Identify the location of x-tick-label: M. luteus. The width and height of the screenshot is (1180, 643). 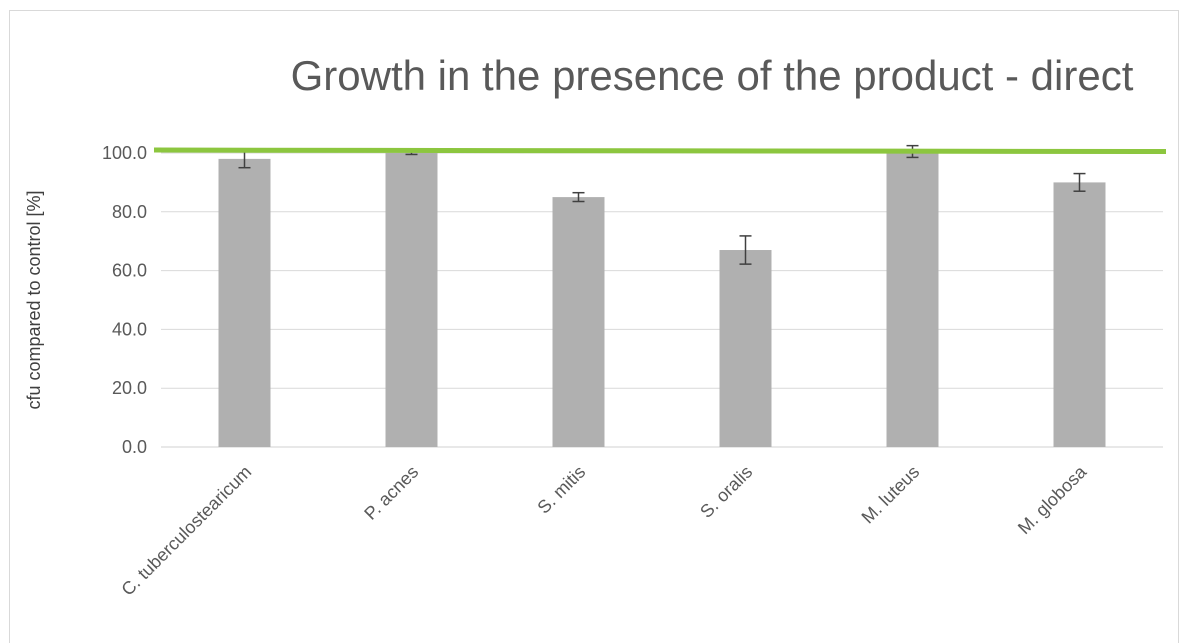
(891, 495).